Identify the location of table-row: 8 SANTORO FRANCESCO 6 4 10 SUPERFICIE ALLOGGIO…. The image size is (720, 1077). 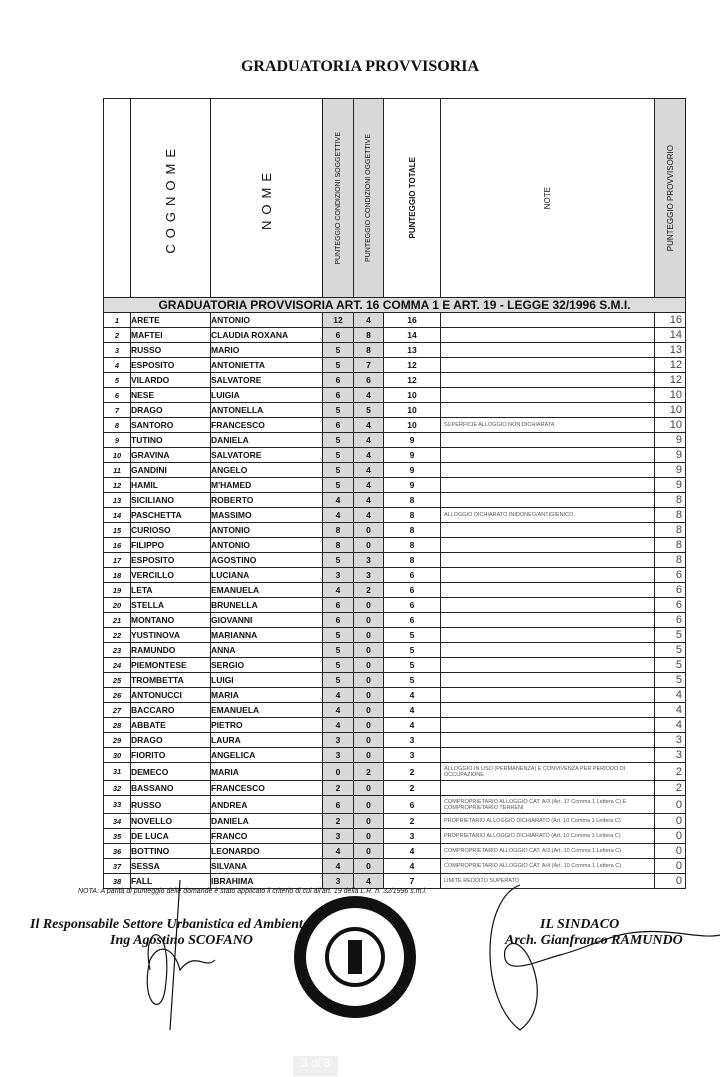
(394, 425).